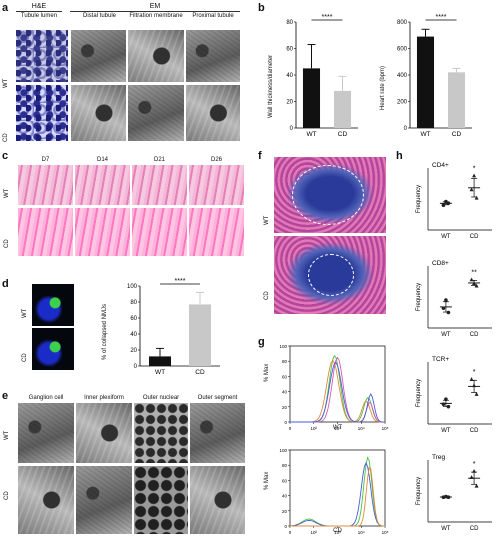 Image resolution: width=501 pixels, height=538 pixels. What do you see at coordinates (285, 407) in the screenshot?
I see `panel-g-top-ytick-label: 20` at bounding box center [285, 407].